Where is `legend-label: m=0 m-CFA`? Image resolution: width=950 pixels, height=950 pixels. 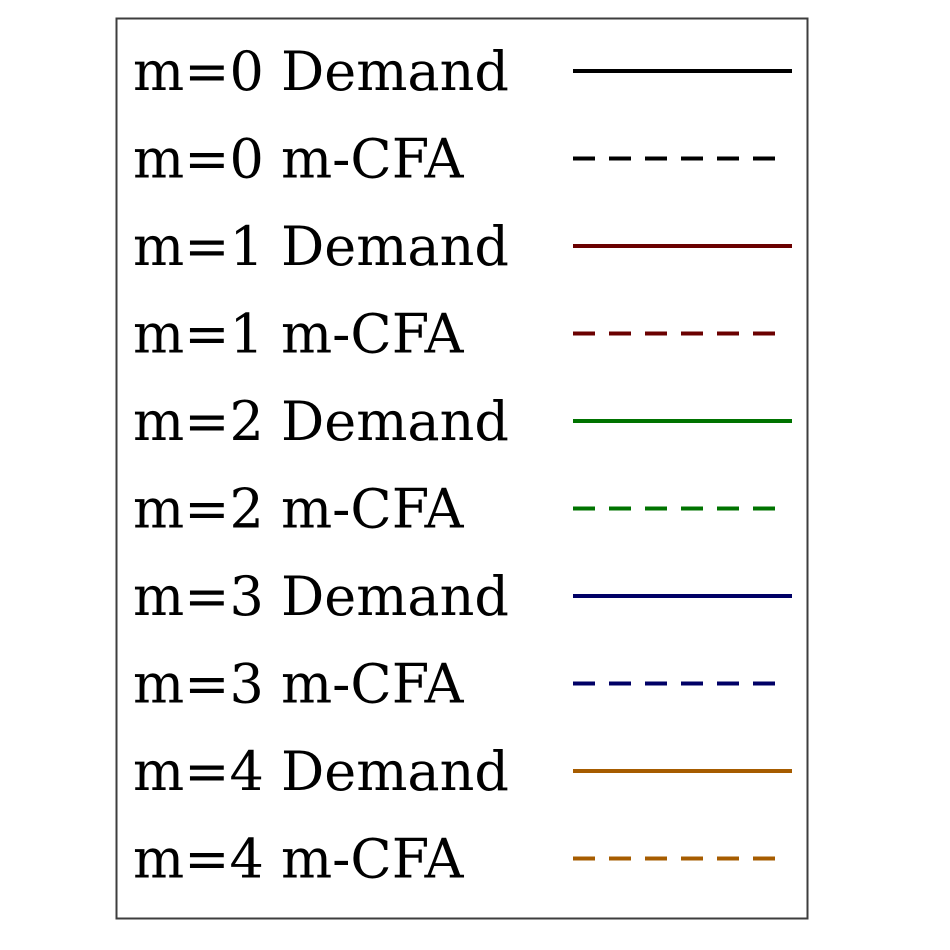 legend-label: m=0 m-CFA is located at coordinates (299, 159).